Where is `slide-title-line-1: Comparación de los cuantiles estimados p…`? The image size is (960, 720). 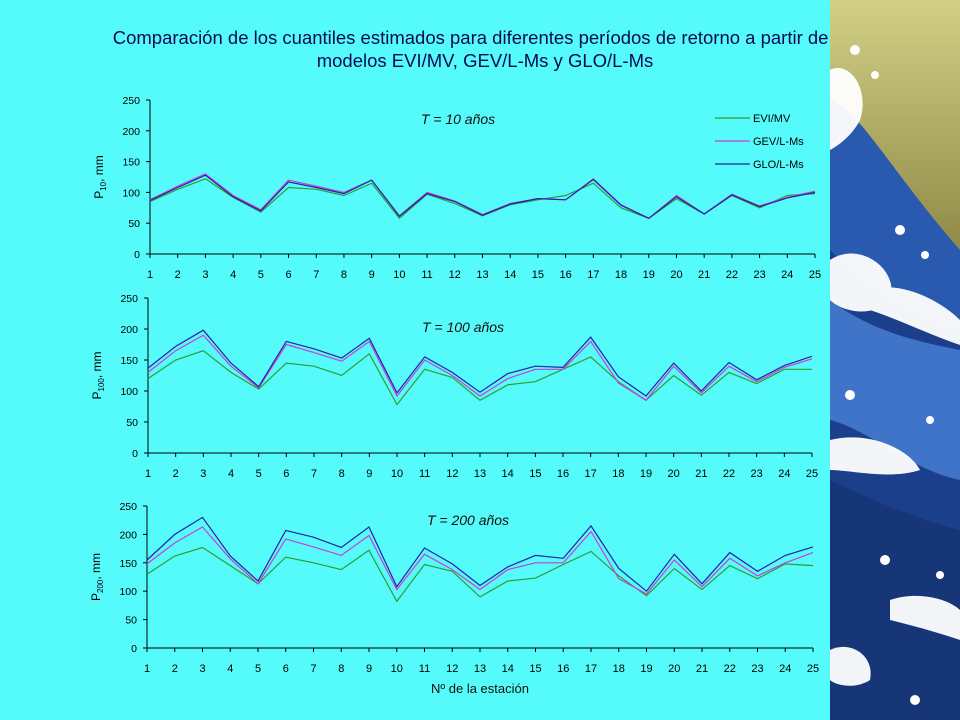
slide-title-line-1: Comparación de los cuantiles estimados p… is located at coordinates (485, 37).